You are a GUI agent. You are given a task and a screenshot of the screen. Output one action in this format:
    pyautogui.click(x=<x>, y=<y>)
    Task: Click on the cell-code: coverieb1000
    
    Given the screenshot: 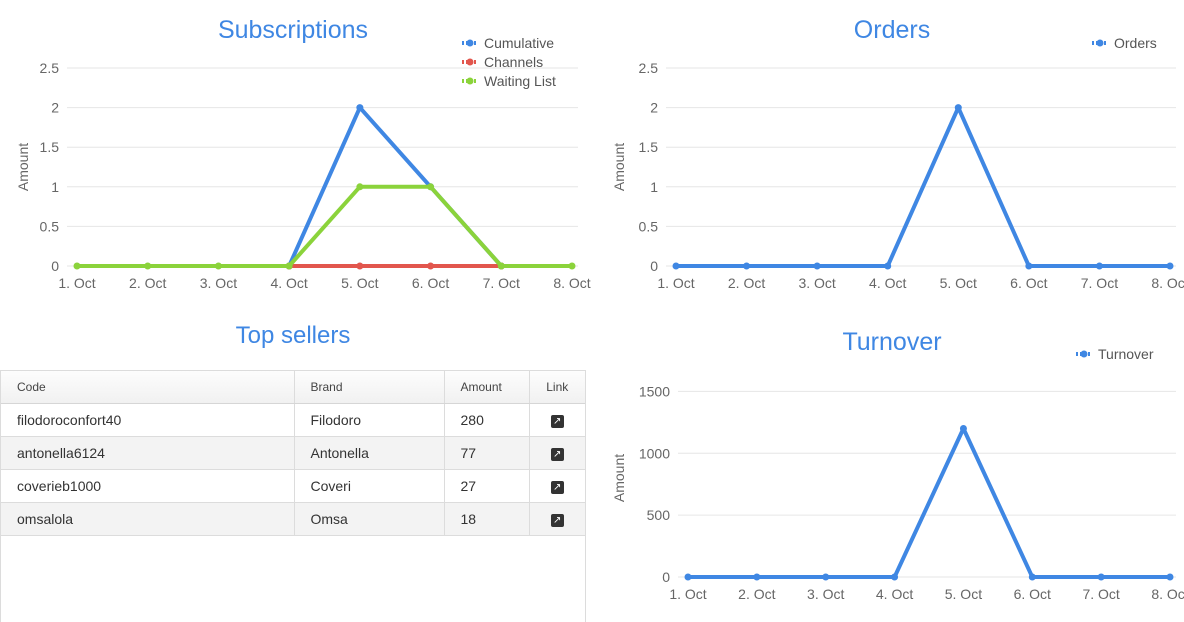 What is the action you would take?
    pyautogui.click(x=148, y=486)
    